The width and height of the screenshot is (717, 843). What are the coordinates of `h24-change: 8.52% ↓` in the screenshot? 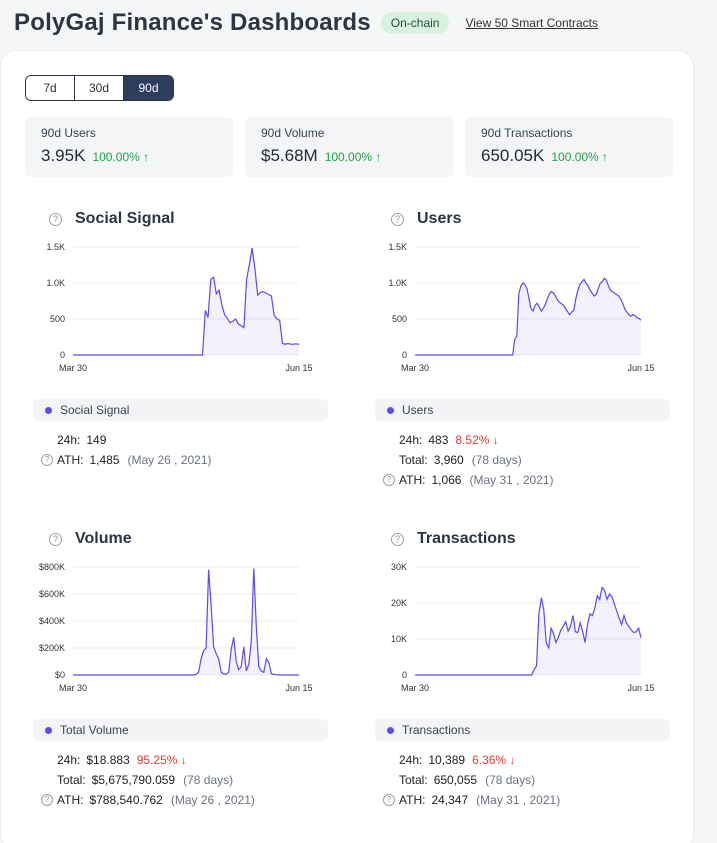 It's located at (477, 440).